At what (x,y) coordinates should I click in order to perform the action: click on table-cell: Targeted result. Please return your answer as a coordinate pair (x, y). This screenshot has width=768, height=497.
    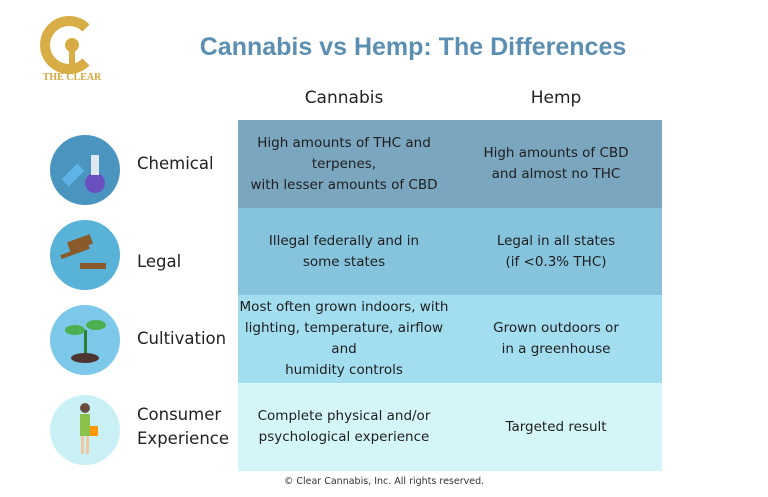
    Looking at the image, I should click on (556, 427).